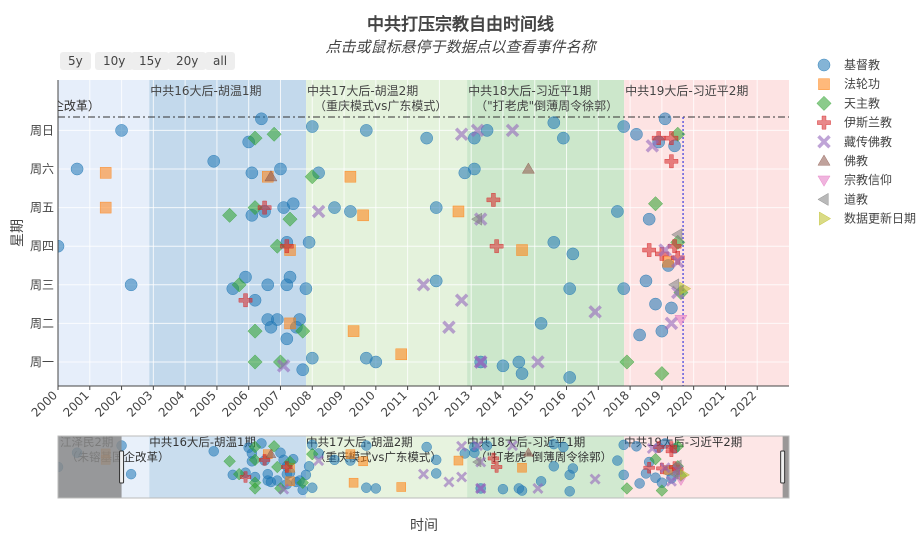 The height and width of the screenshot is (535, 921). I want to click on data-point-triangle-up, so click(528, 168).